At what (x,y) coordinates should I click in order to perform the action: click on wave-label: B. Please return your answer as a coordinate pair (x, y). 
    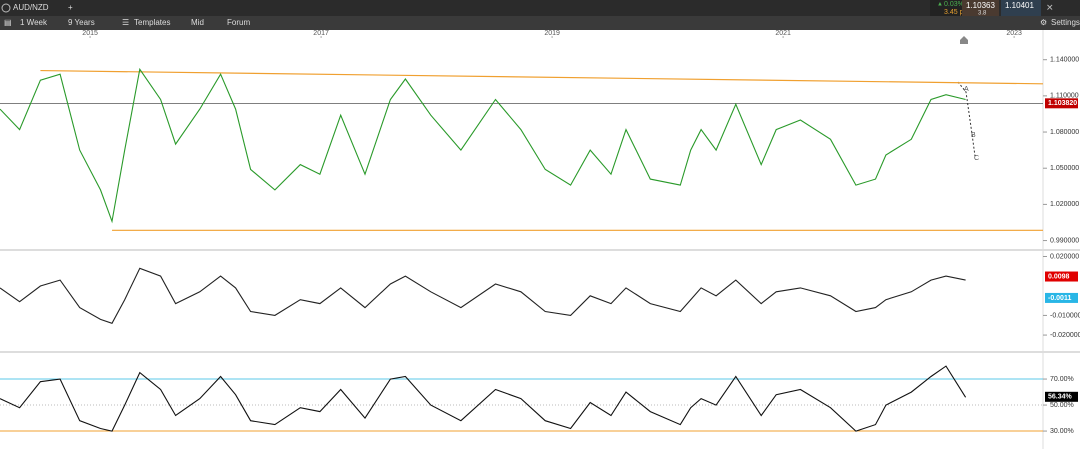
    Looking at the image, I should click on (973, 135).